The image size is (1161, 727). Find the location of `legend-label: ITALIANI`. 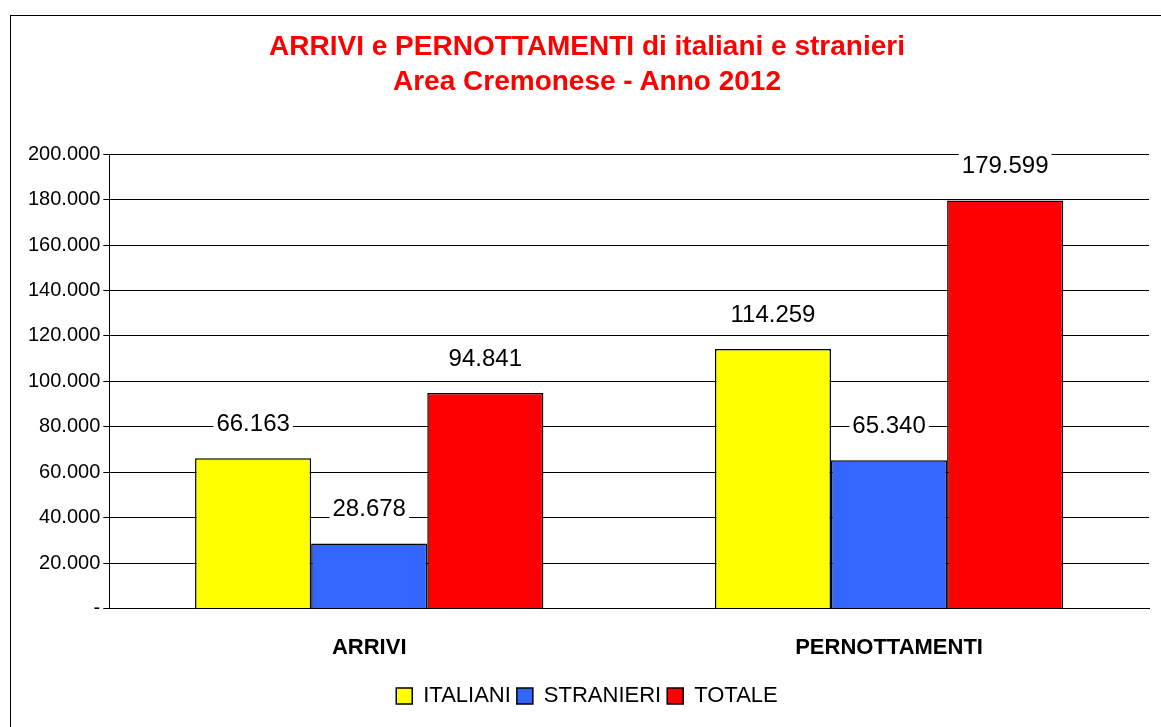

legend-label: ITALIANI is located at coordinates (467, 695).